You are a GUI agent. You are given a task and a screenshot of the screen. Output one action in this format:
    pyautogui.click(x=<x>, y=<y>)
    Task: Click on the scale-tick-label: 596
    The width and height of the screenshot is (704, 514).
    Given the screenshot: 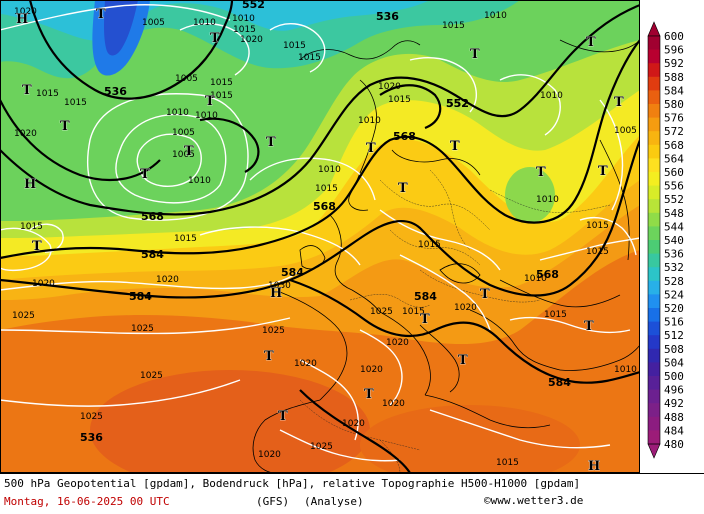 What is the action you would take?
    pyautogui.click(x=674, y=50)
    